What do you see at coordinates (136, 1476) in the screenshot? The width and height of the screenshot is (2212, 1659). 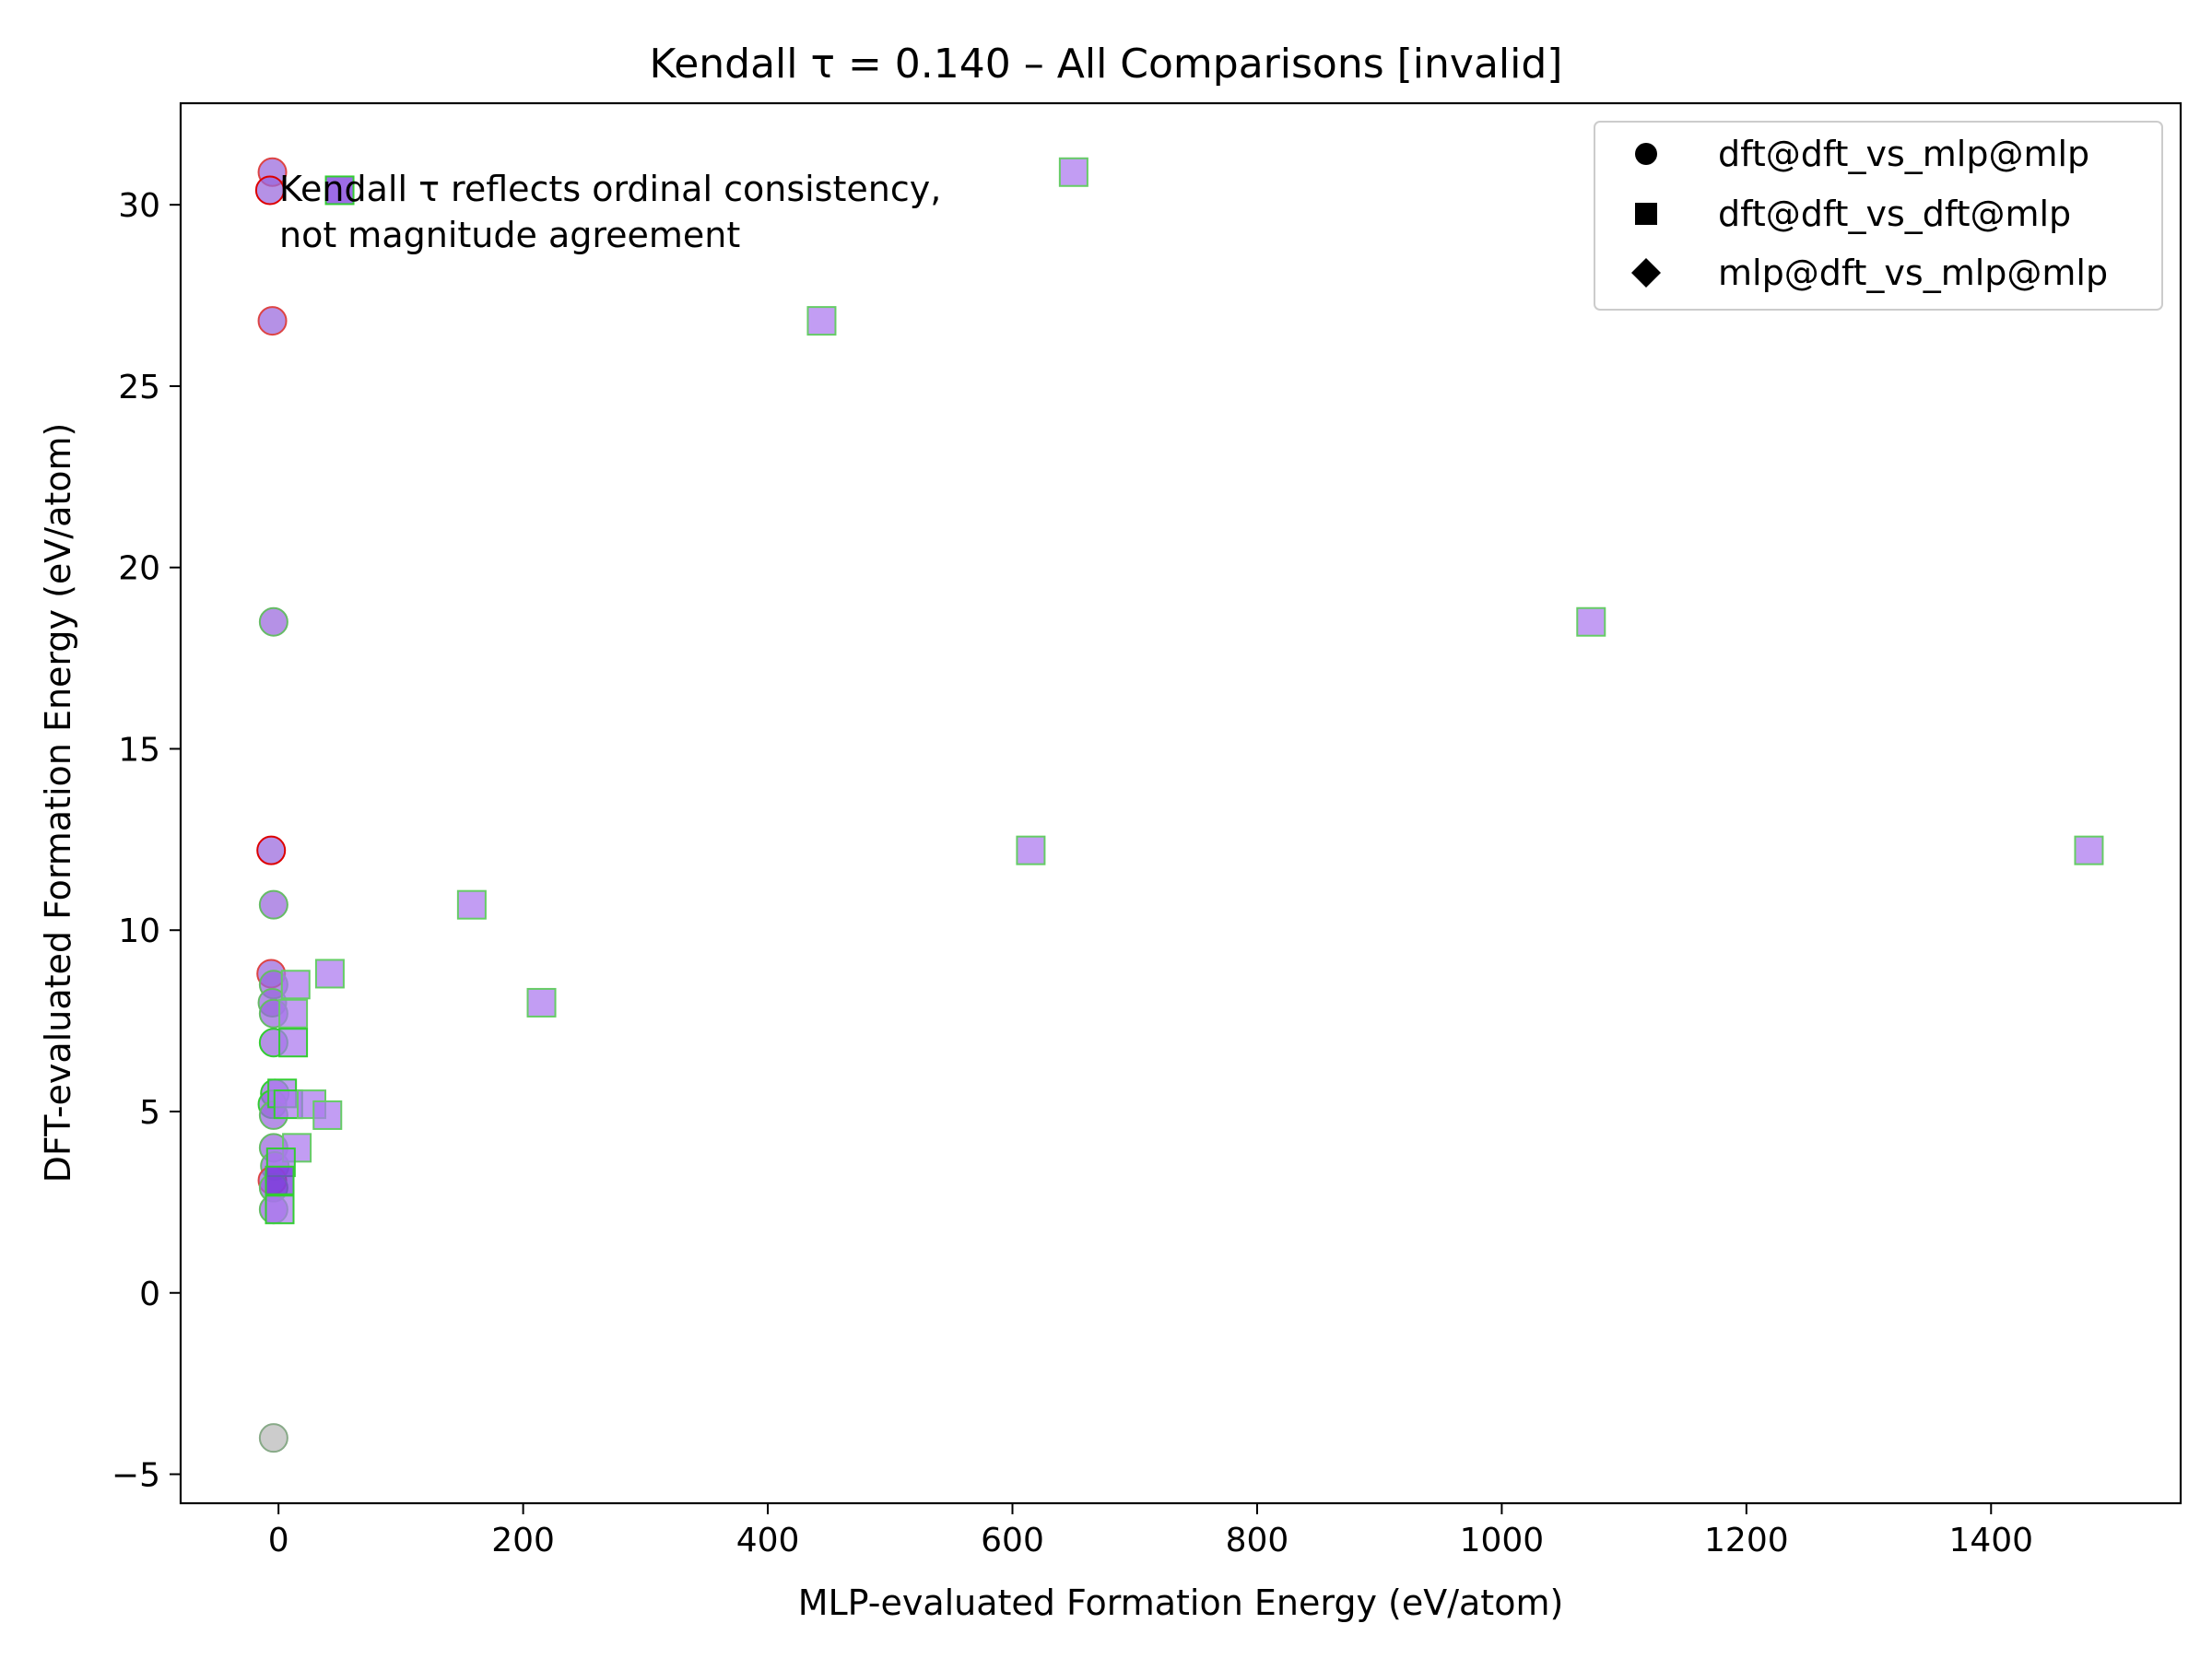 I see `y-tick-label: −5` at bounding box center [136, 1476].